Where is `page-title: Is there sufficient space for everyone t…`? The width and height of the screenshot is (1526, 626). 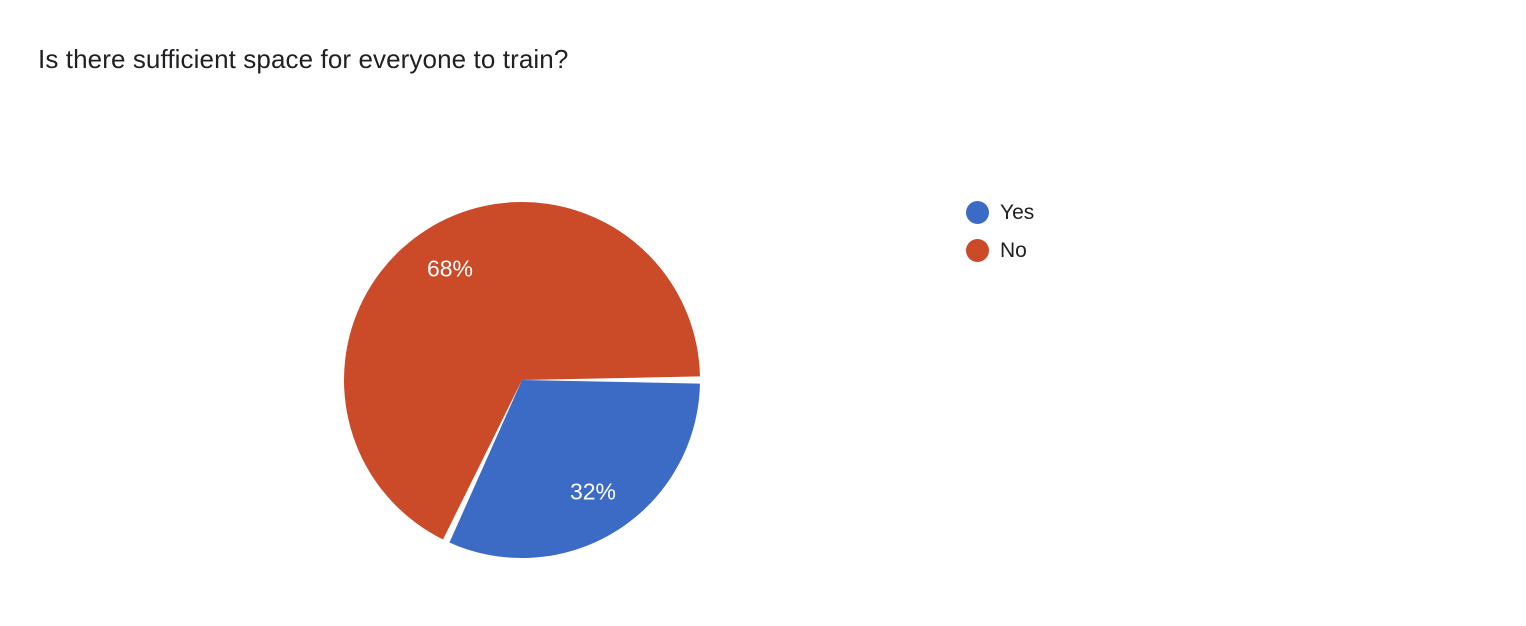 page-title: Is there sufficient space for everyone t… is located at coordinates (303, 59).